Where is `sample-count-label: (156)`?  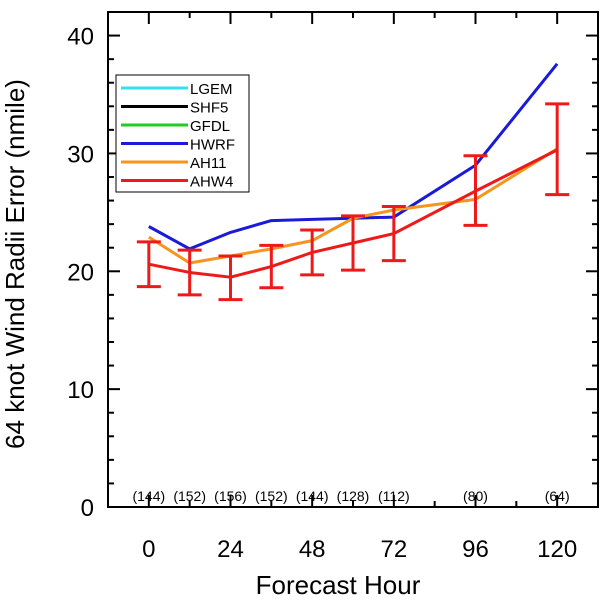
sample-count-label: (156) is located at coordinates (230, 496).